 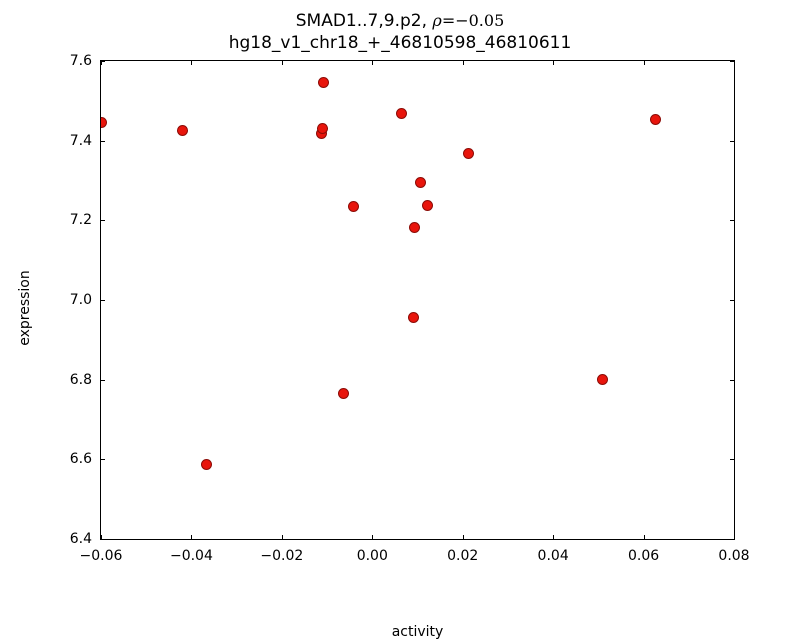 I want to click on x-axis-tick-label: 0.02, so click(x=463, y=556).